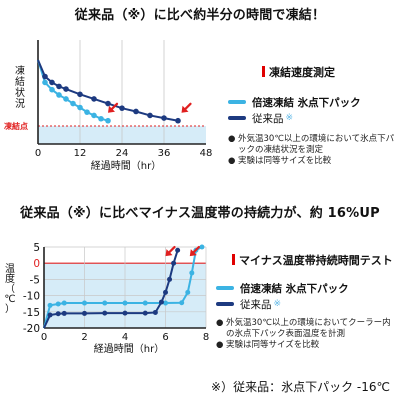 This screenshot has height=400, width=400. What do you see at coordinates (165, 337) in the screenshot?
I see `x-tick-label: 6` at bounding box center [165, 337].